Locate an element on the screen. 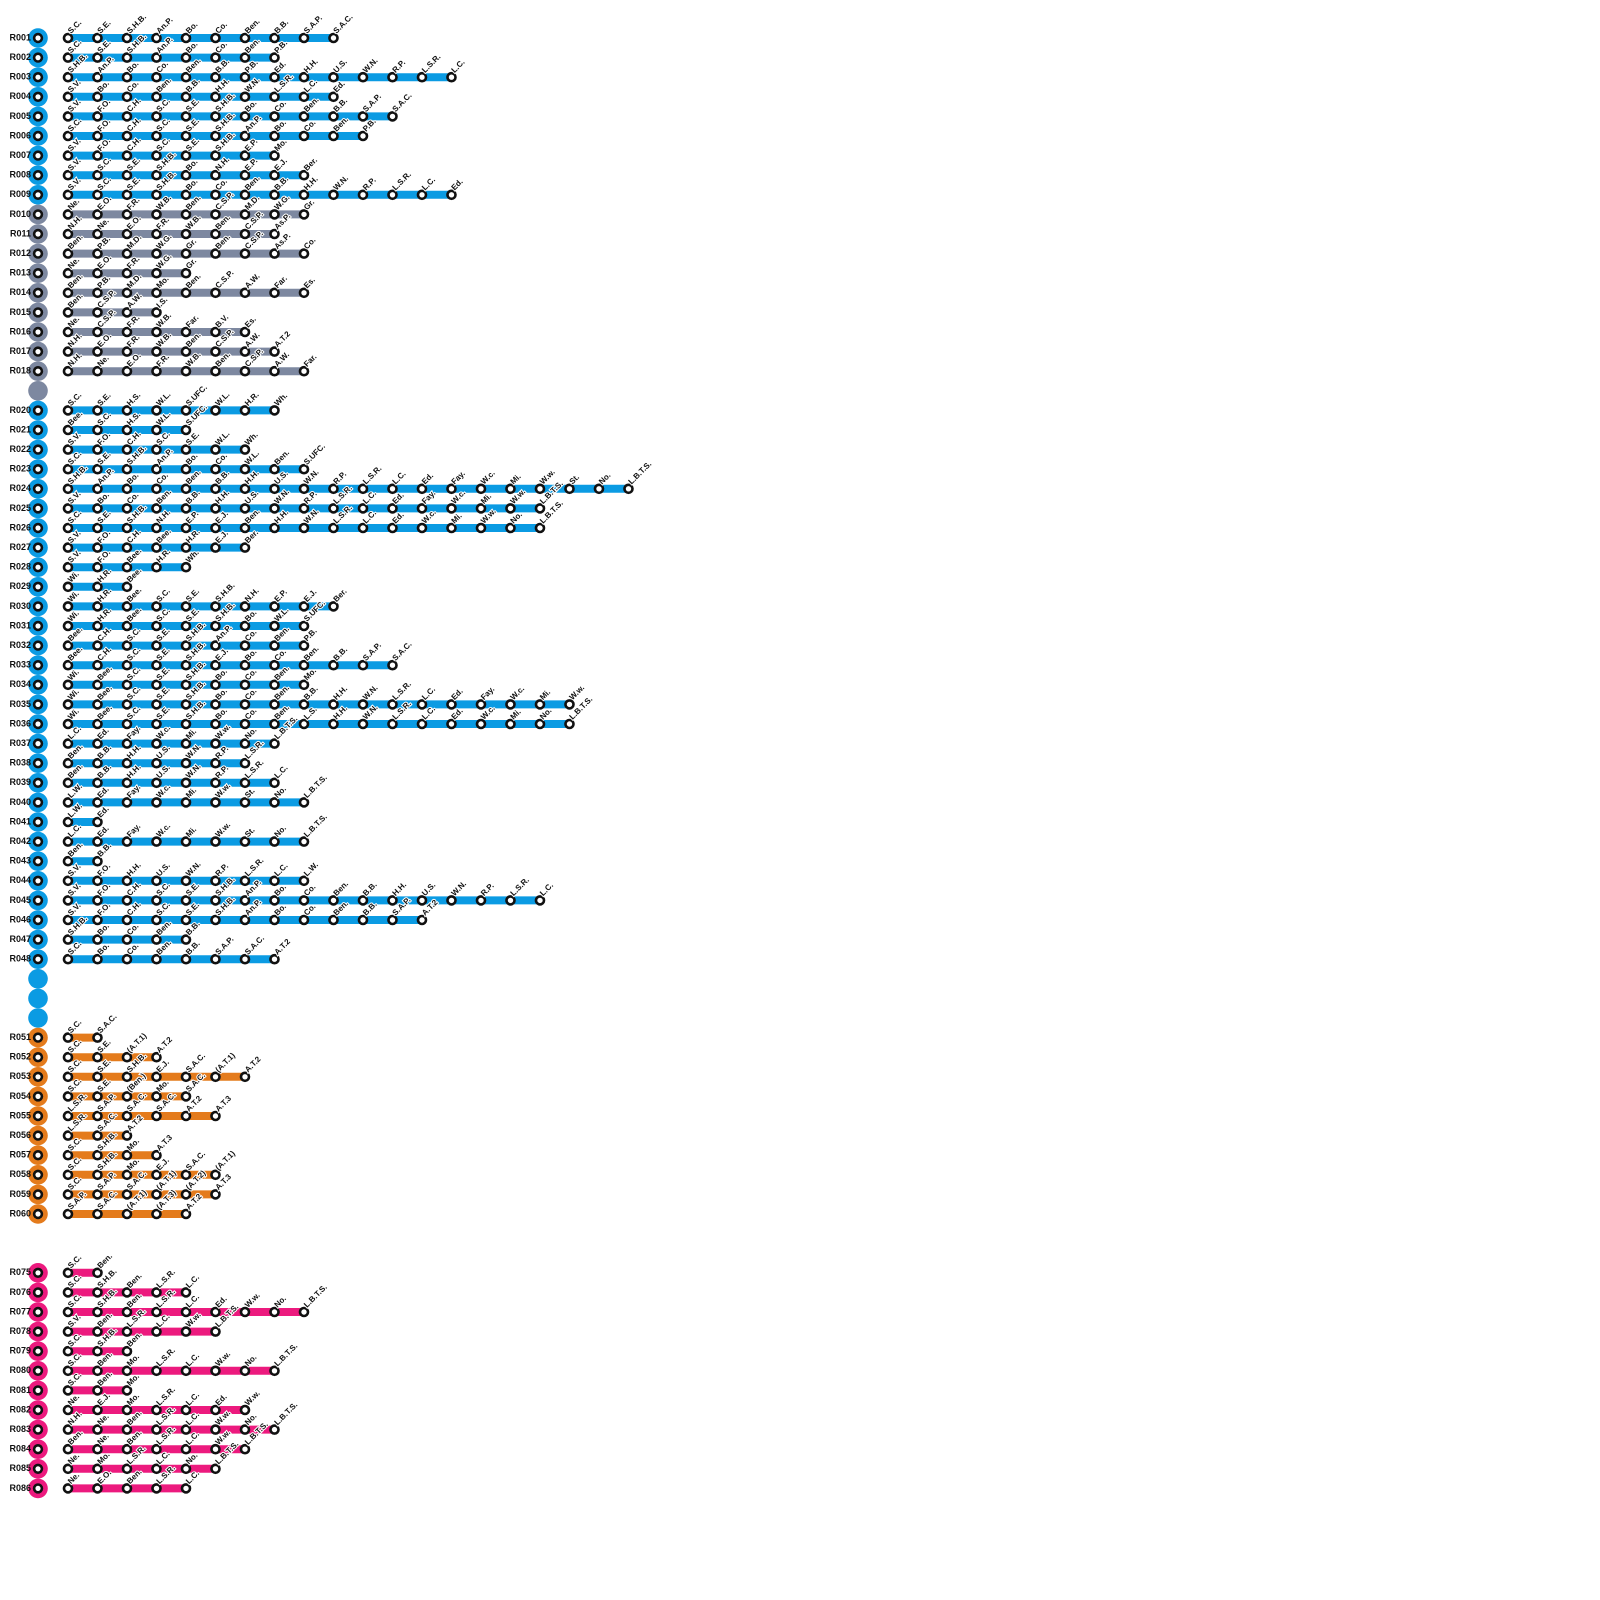  route-id: R041 is located at coordinates (20, 821).